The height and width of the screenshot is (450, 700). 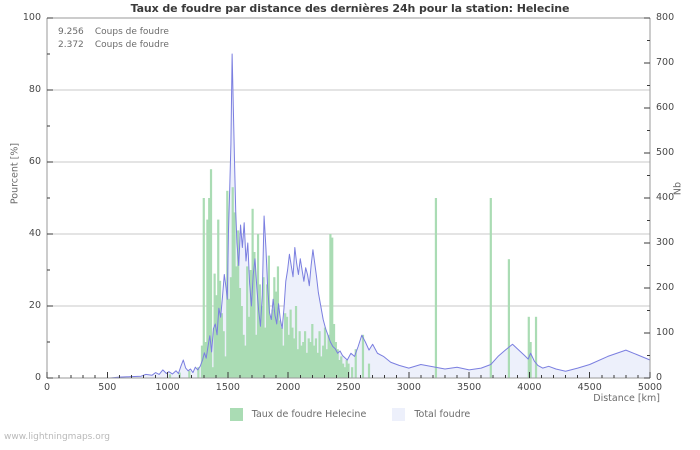 What do you see at coordinates (650, 387) in the screenshot?
I see `x-tick-5000: 5000` at bounding box center [650, 387].